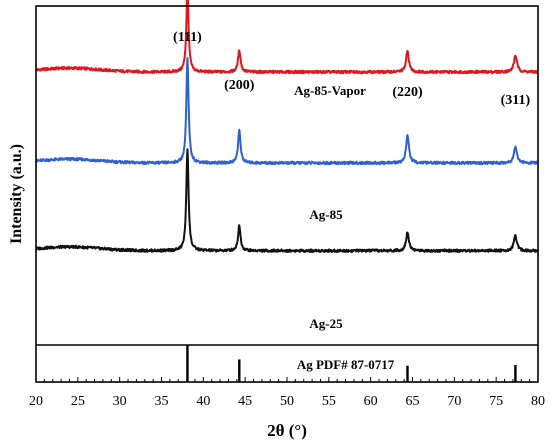 The image size is (550, 447). What do you see at coordinates (120, 401) in the screenshot?
I see `x-tick-label: 30` at bounding box center [120, 401].